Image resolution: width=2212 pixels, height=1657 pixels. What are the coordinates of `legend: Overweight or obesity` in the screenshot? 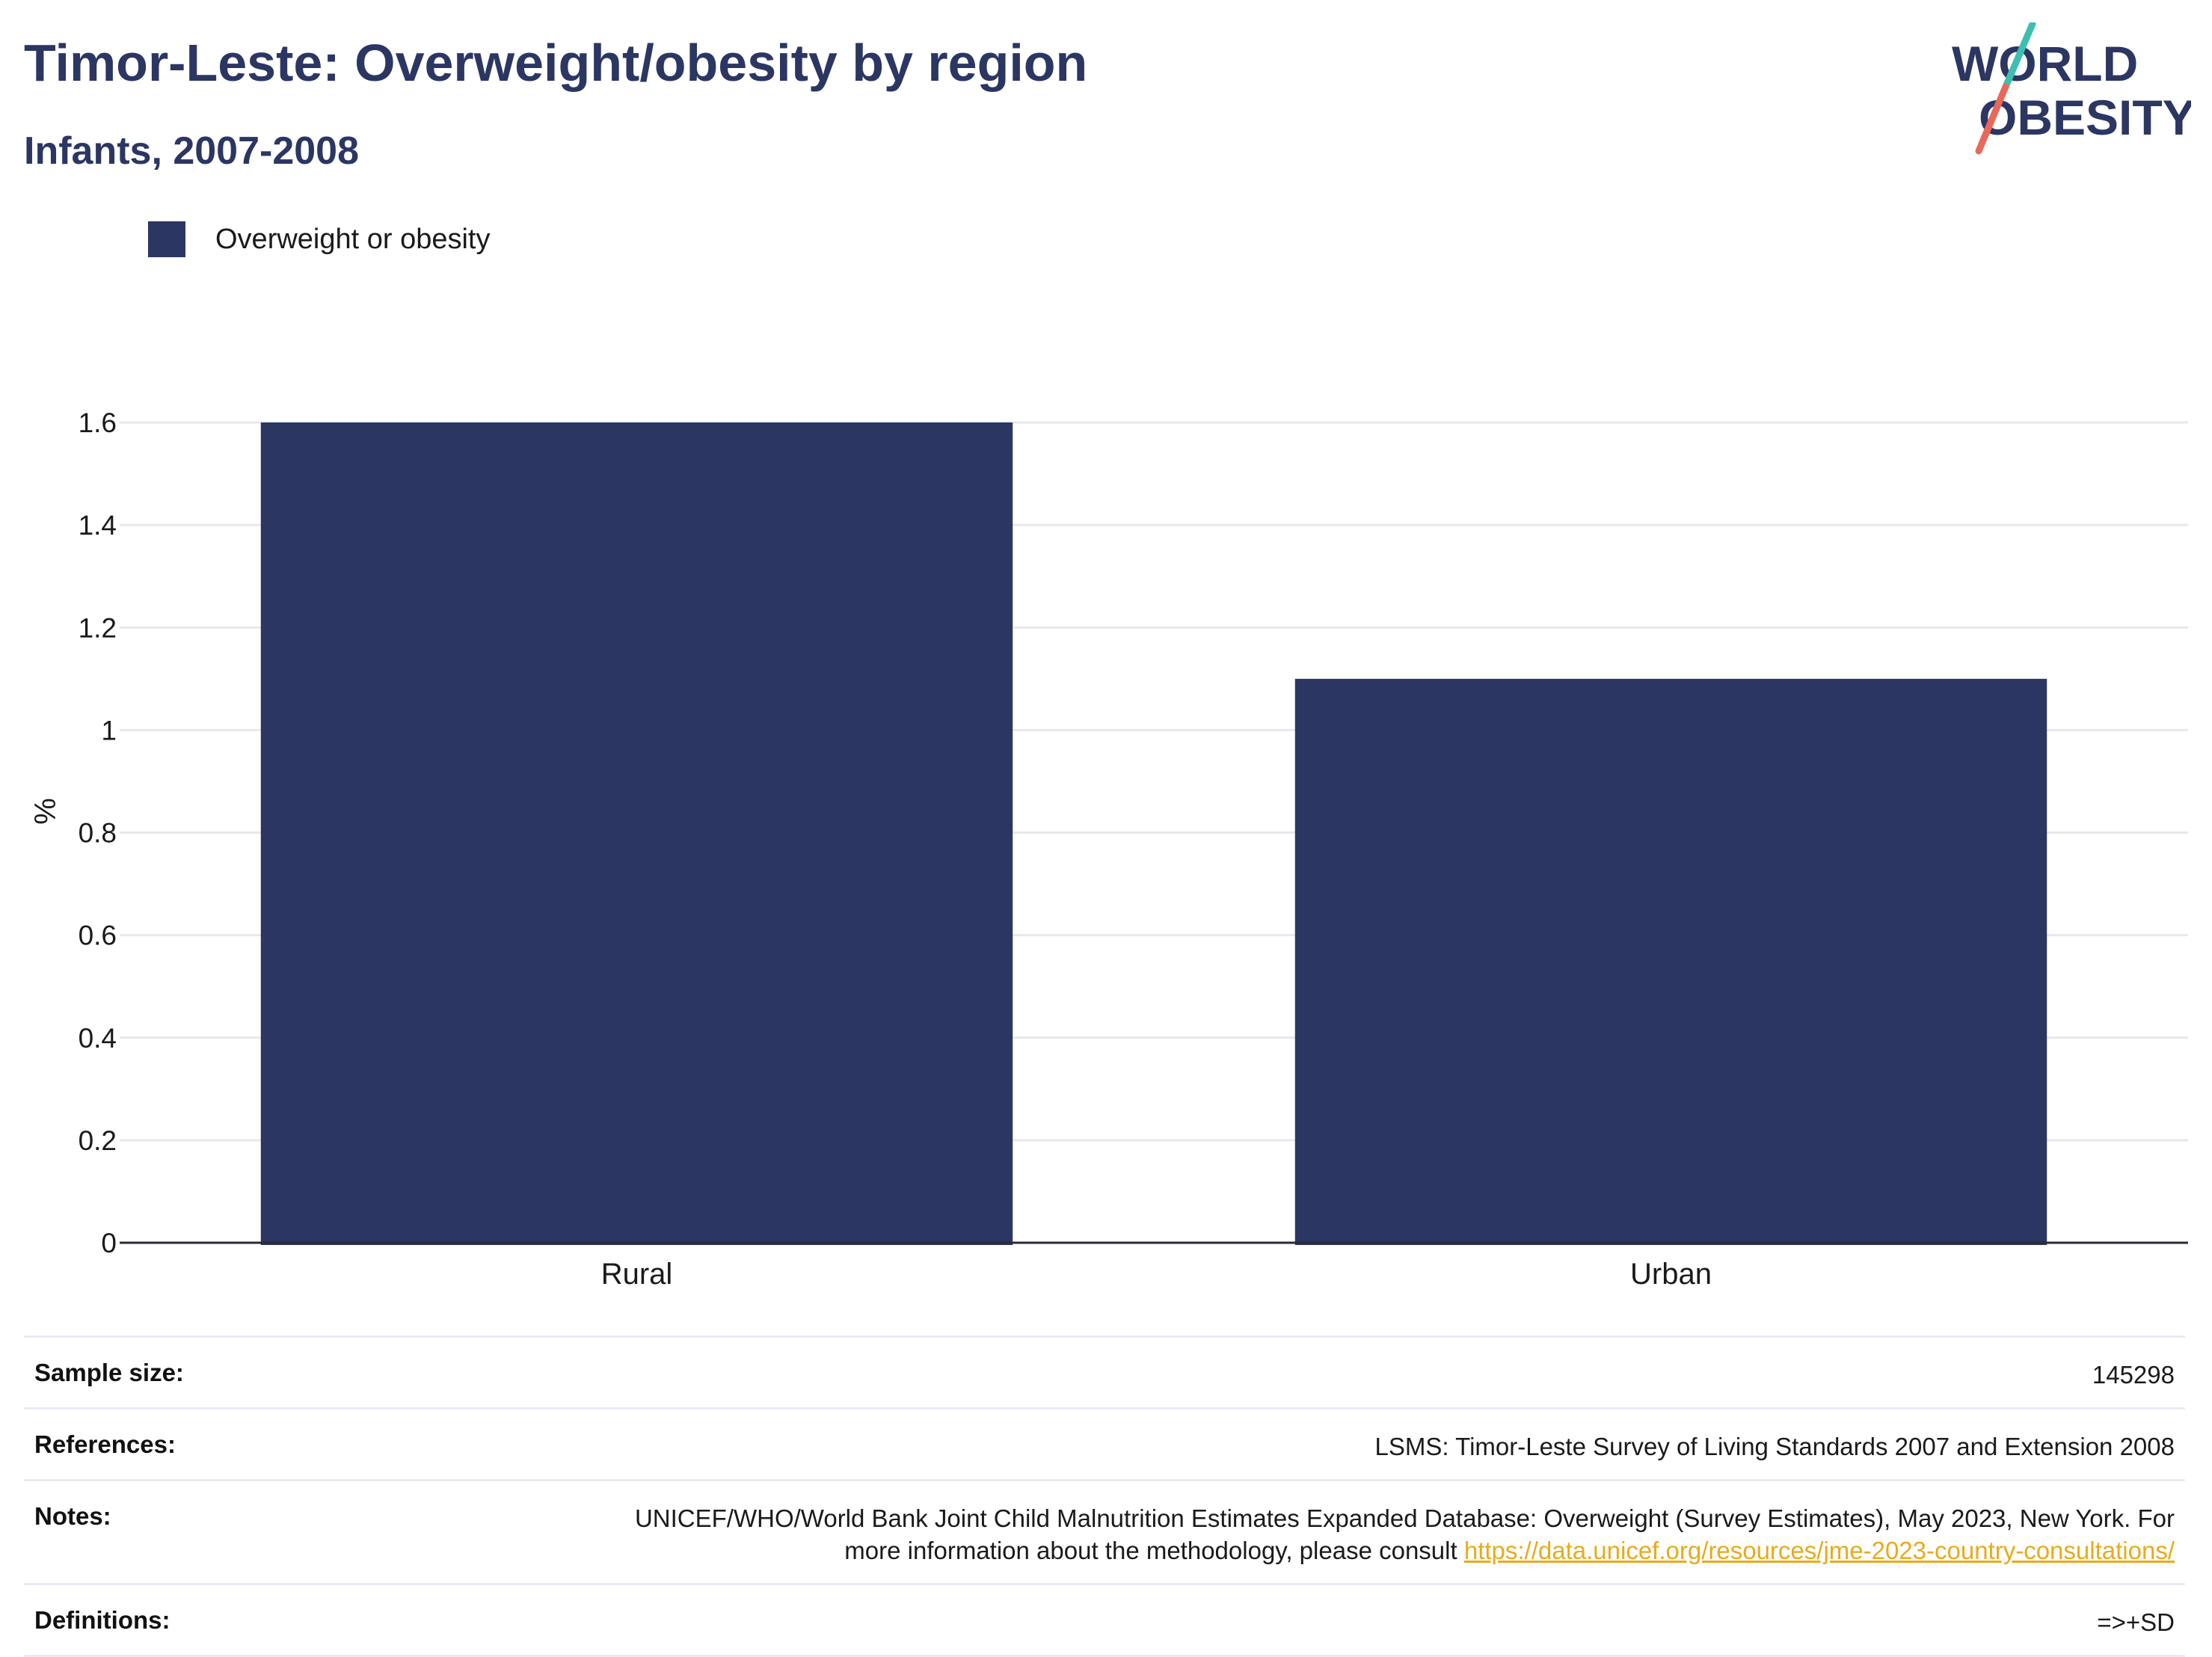 It's located at (319, 239).